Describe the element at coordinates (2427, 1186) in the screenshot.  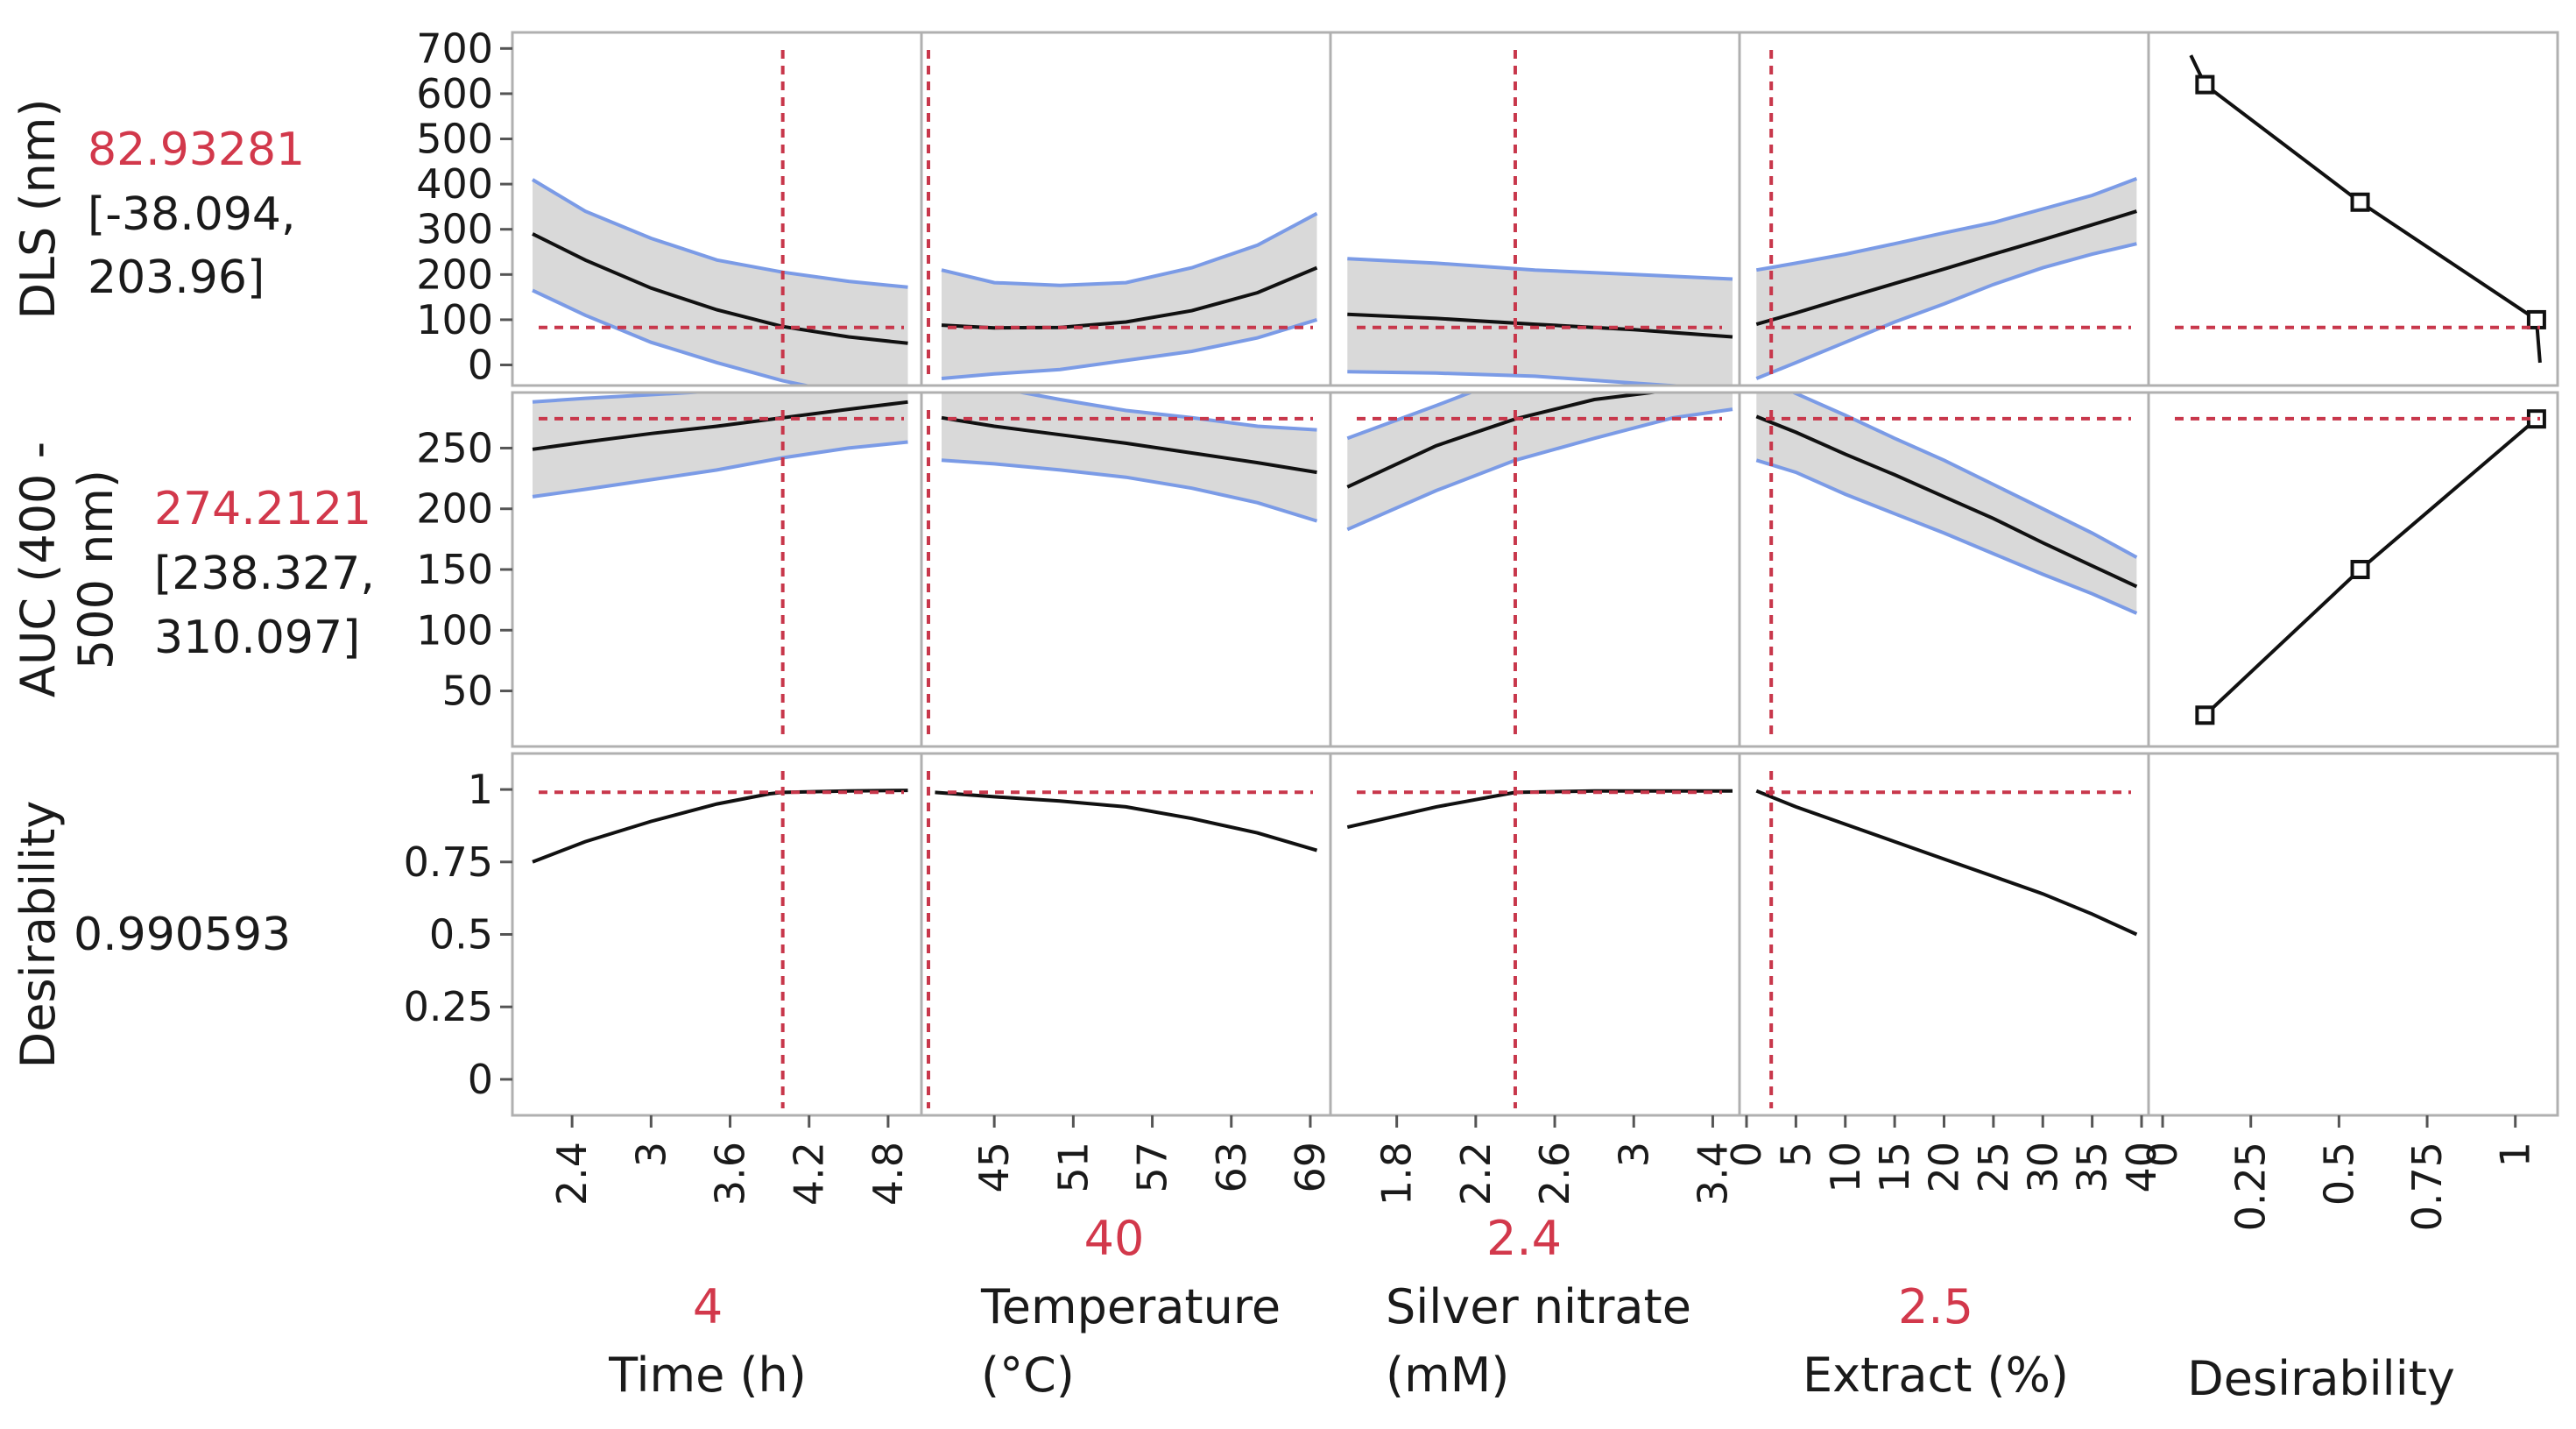
I see `x-tick-label: 0.75` at that location.